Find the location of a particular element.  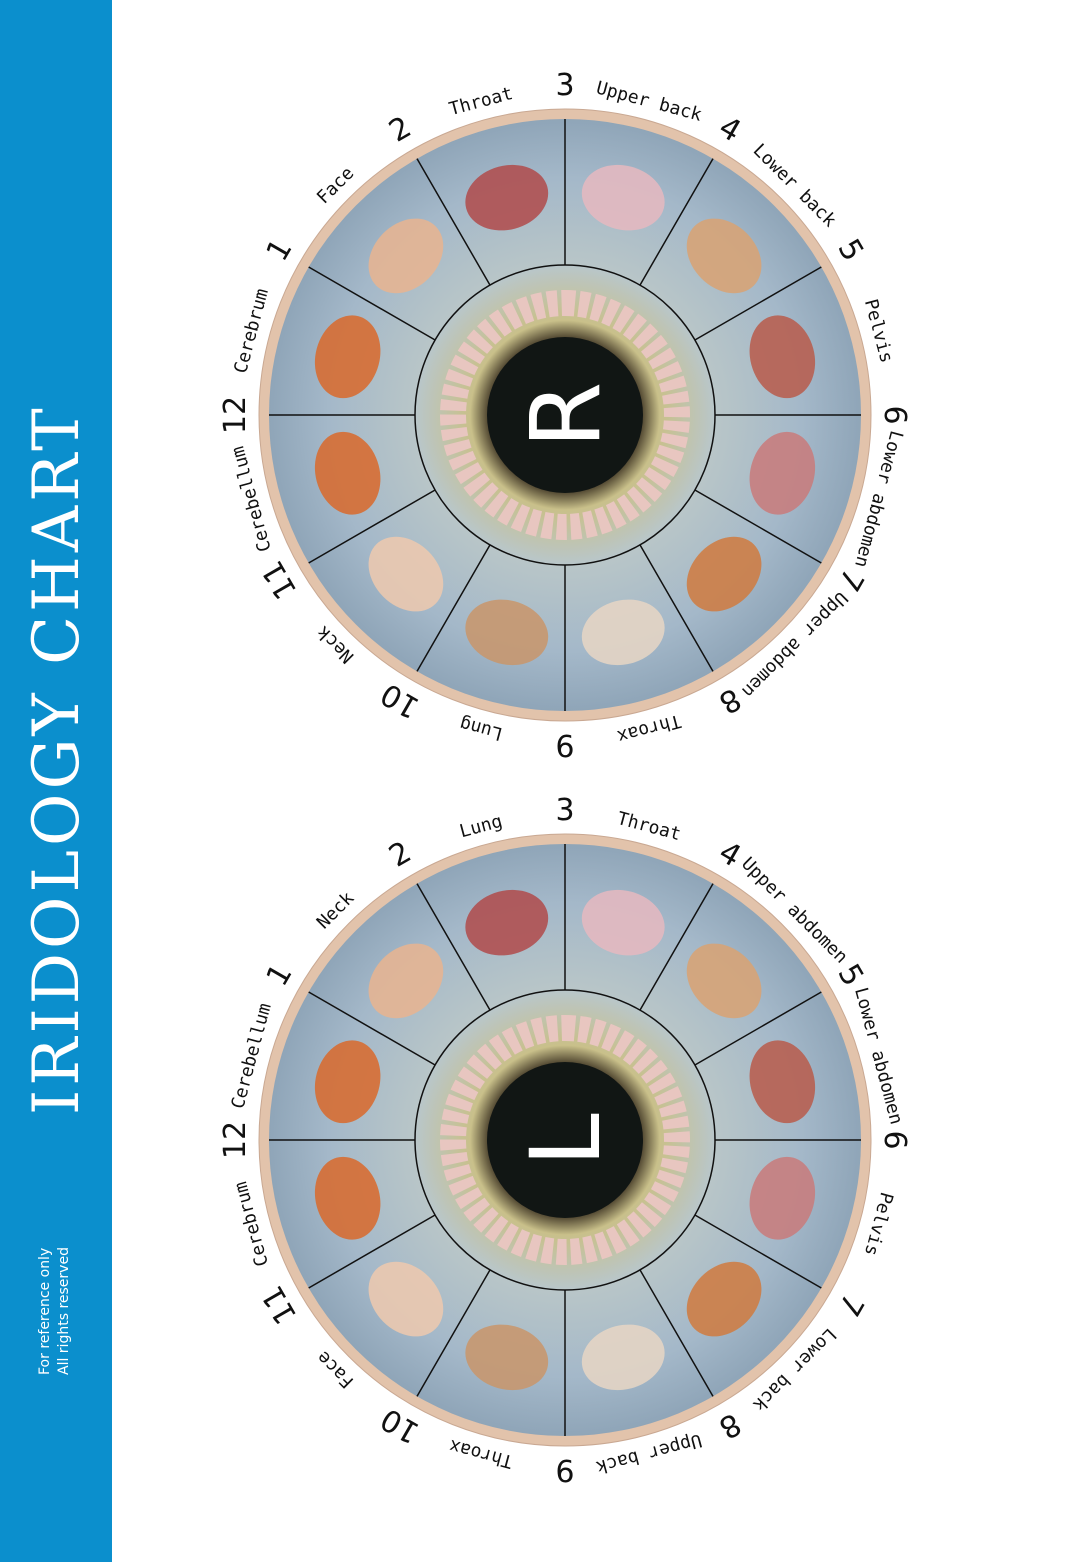

eye-letter: R is located at coordinates (566, 415).